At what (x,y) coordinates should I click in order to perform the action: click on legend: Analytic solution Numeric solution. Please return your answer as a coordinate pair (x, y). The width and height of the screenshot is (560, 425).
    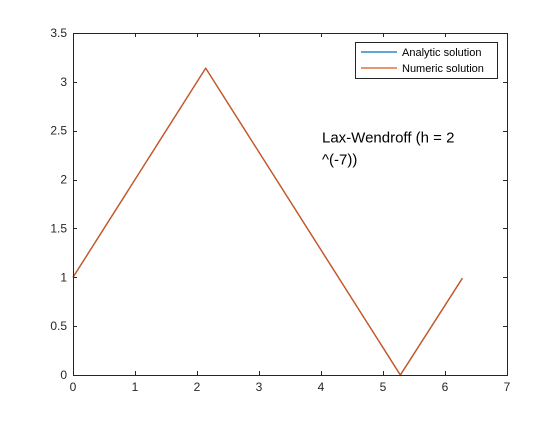
    Looking at the image, I should click on (426, 60).